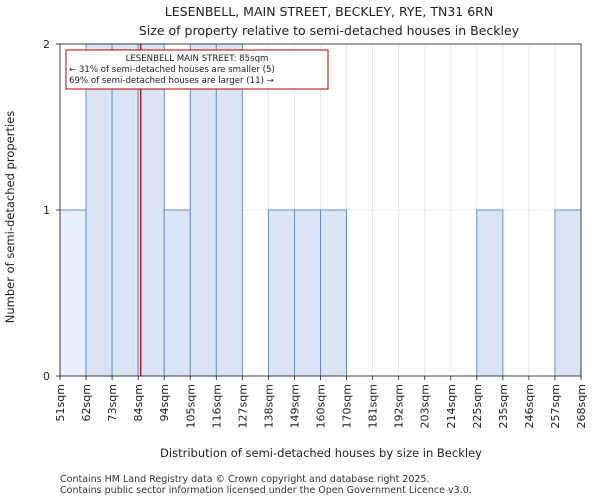  What do you see at coordinates (568, 293) in the screenshot?
I see `bar-257sqm` at bounding box center [568, 293].